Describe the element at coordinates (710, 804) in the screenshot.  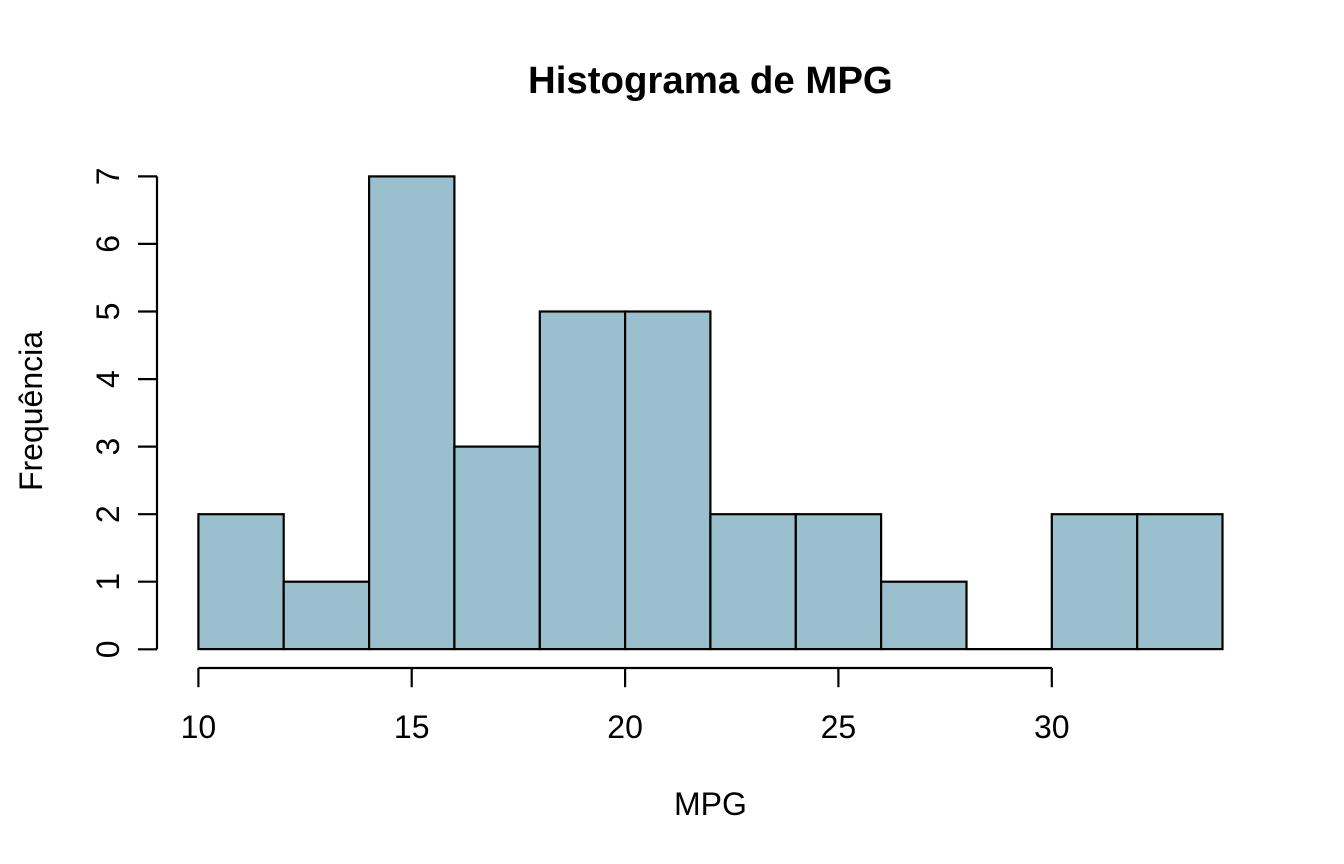
I see `svg-text: MPG` at that location.